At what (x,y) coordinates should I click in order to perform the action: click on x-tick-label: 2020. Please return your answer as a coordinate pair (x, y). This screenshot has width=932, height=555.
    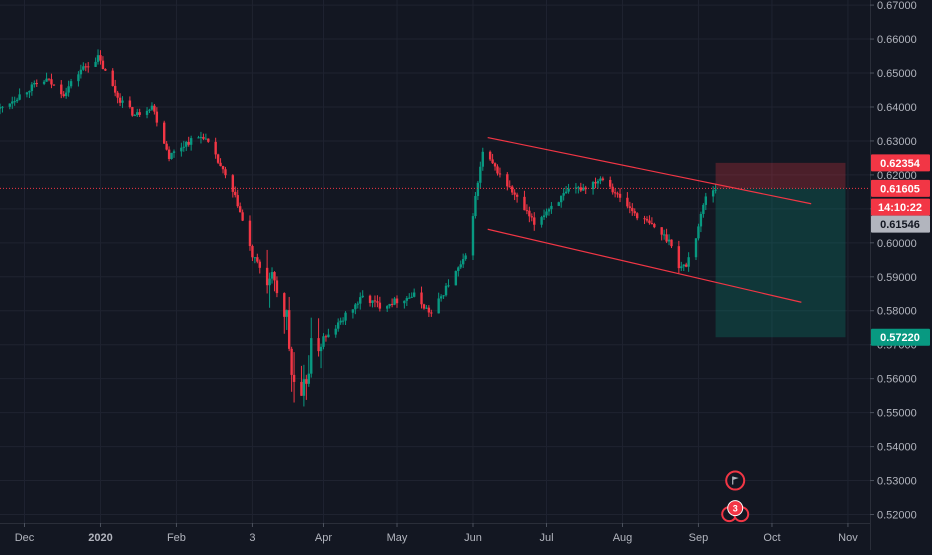
    Looking at the image, I should click on (100, 538).